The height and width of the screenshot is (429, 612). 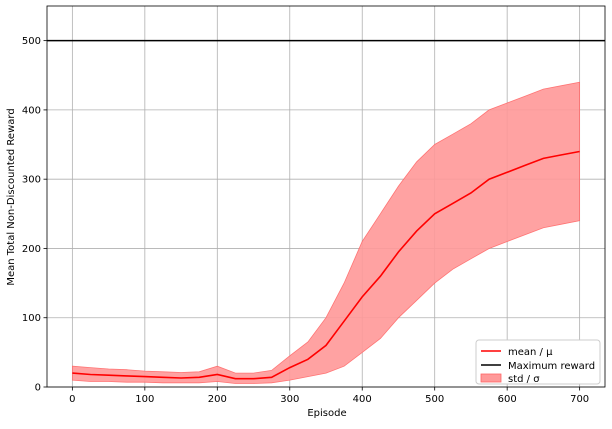 What do you see at coordinates (362, 399) in the screenshot?
I see `x-tick-label: 400` at bounding box center [362, 399].